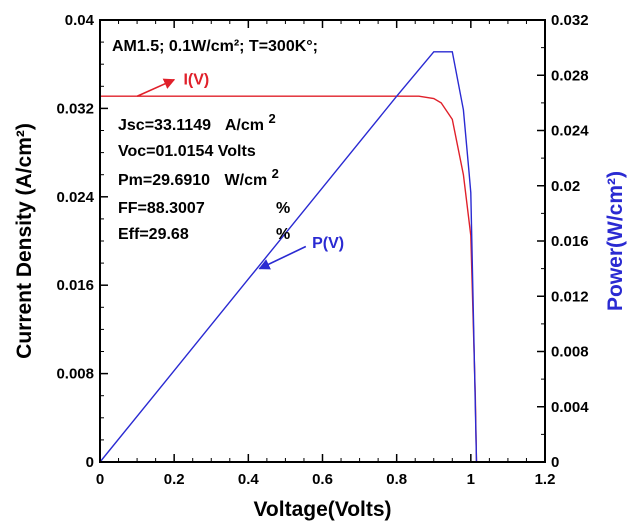 Image resolution: width=636 pixels, height=522 pixels. I want to click on x-tick-label: 0.8, so click(396, 479).